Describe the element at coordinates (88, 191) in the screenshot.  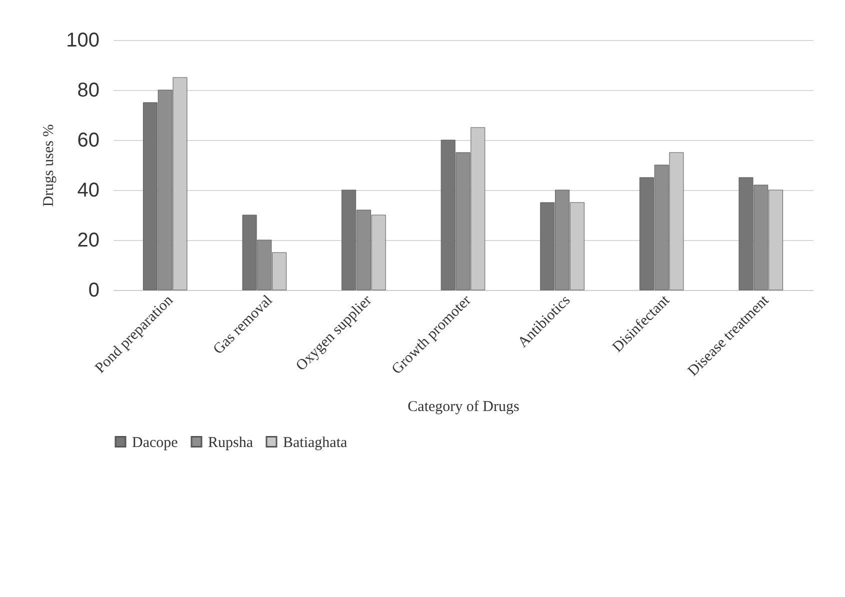
I see `y-tick-label: 40` at that location.